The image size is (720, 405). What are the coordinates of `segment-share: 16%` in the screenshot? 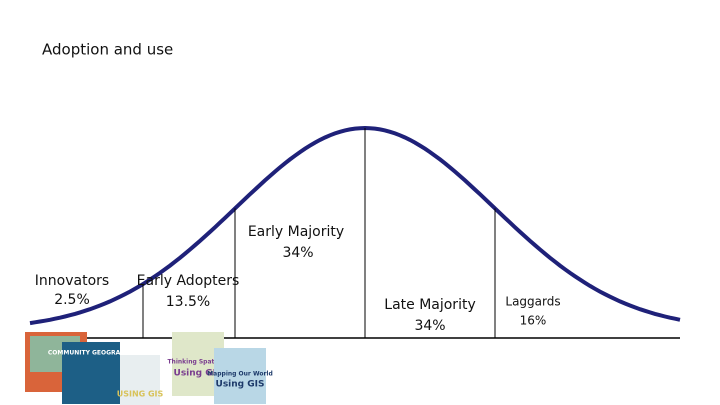 It's located at (533, 321).